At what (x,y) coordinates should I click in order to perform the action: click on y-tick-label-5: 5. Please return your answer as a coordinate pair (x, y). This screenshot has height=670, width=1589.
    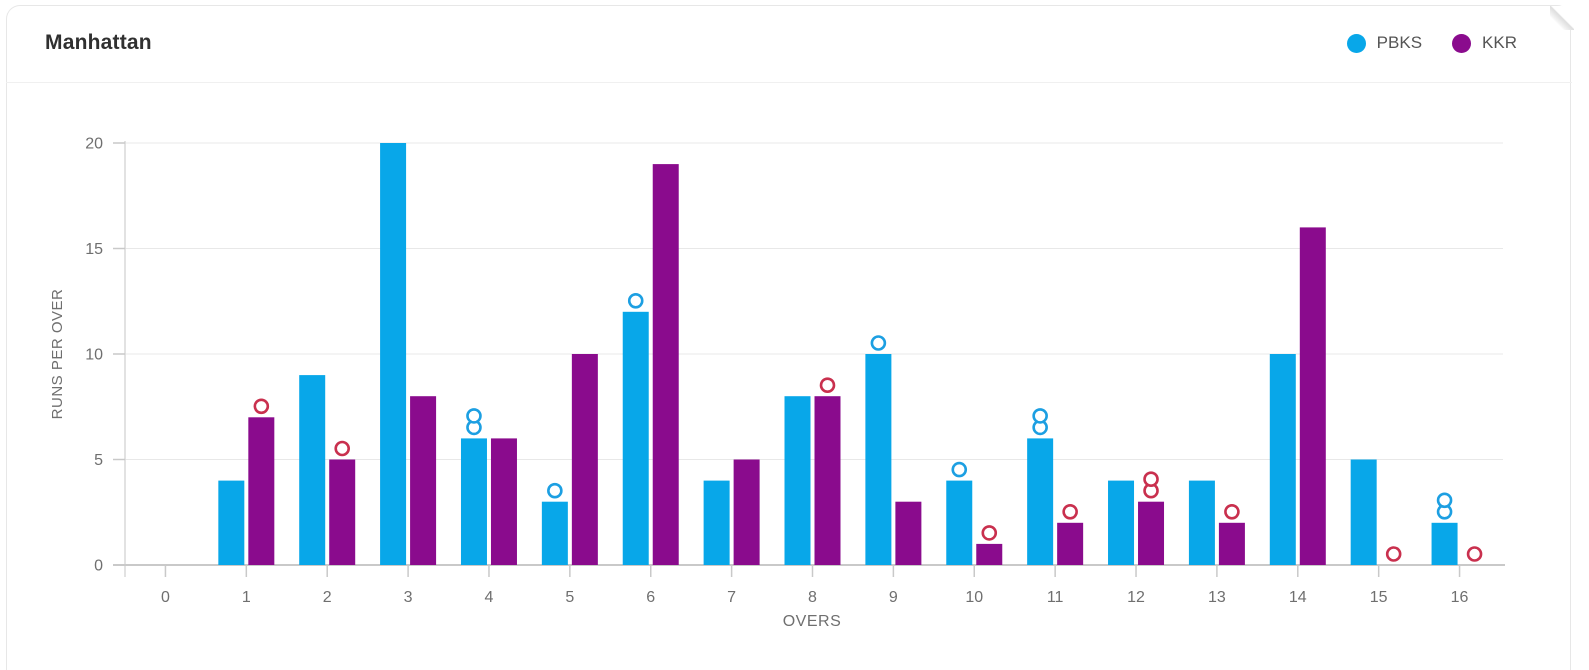
    Looking at the image, I should click on (98, 460).